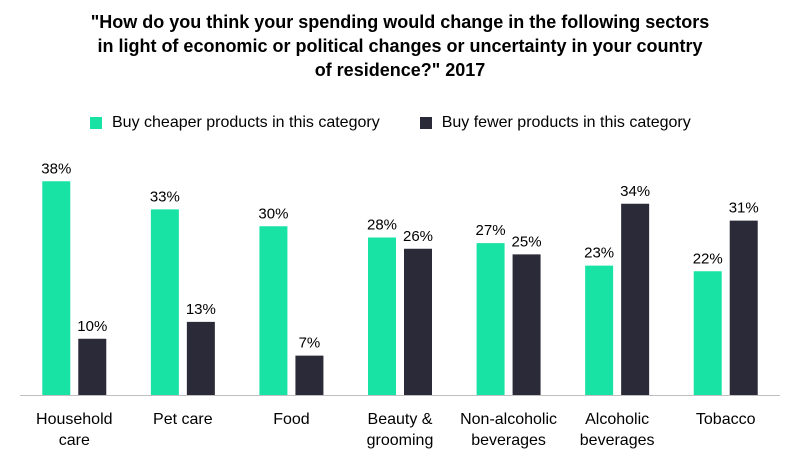  I want to click on x-tick-label-6-0: Tobacco, so click(726, 419).